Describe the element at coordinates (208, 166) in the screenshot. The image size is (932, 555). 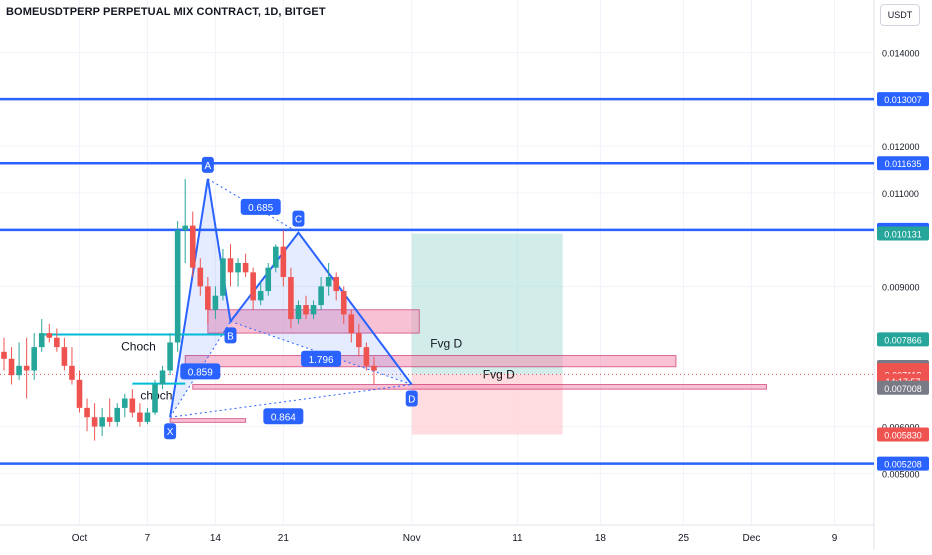
I see `point-text: A` at that location.